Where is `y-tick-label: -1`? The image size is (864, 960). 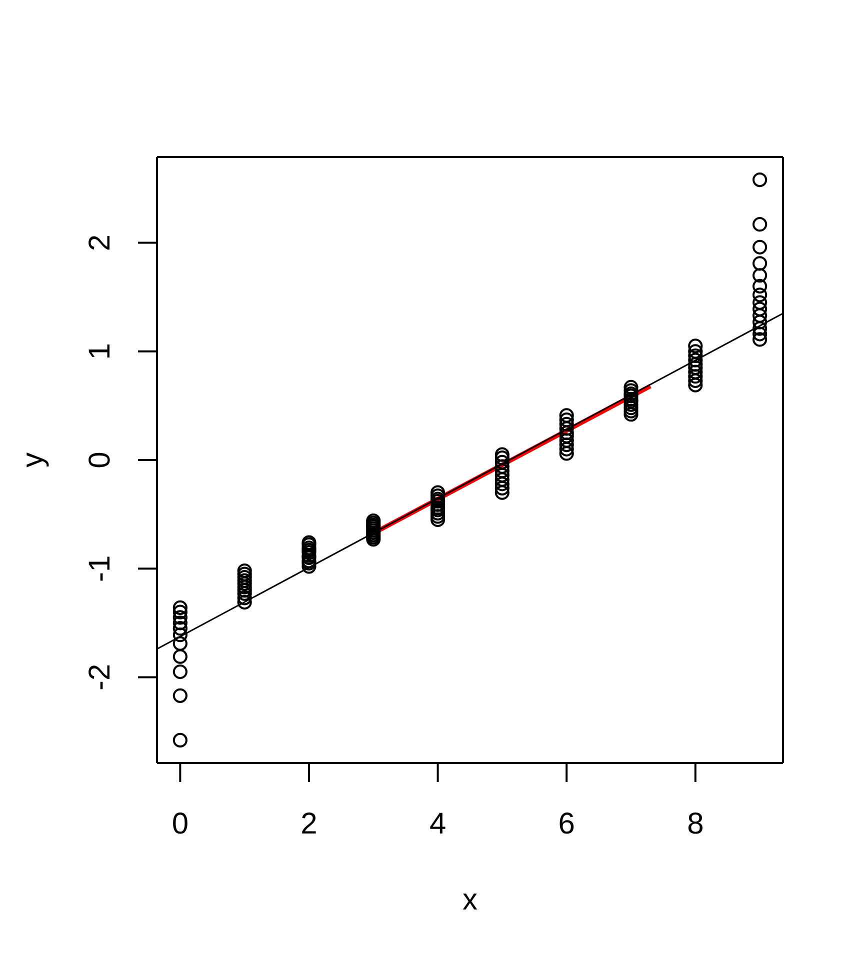
y-tick-label: -1 is located at coordinates (100, 568).